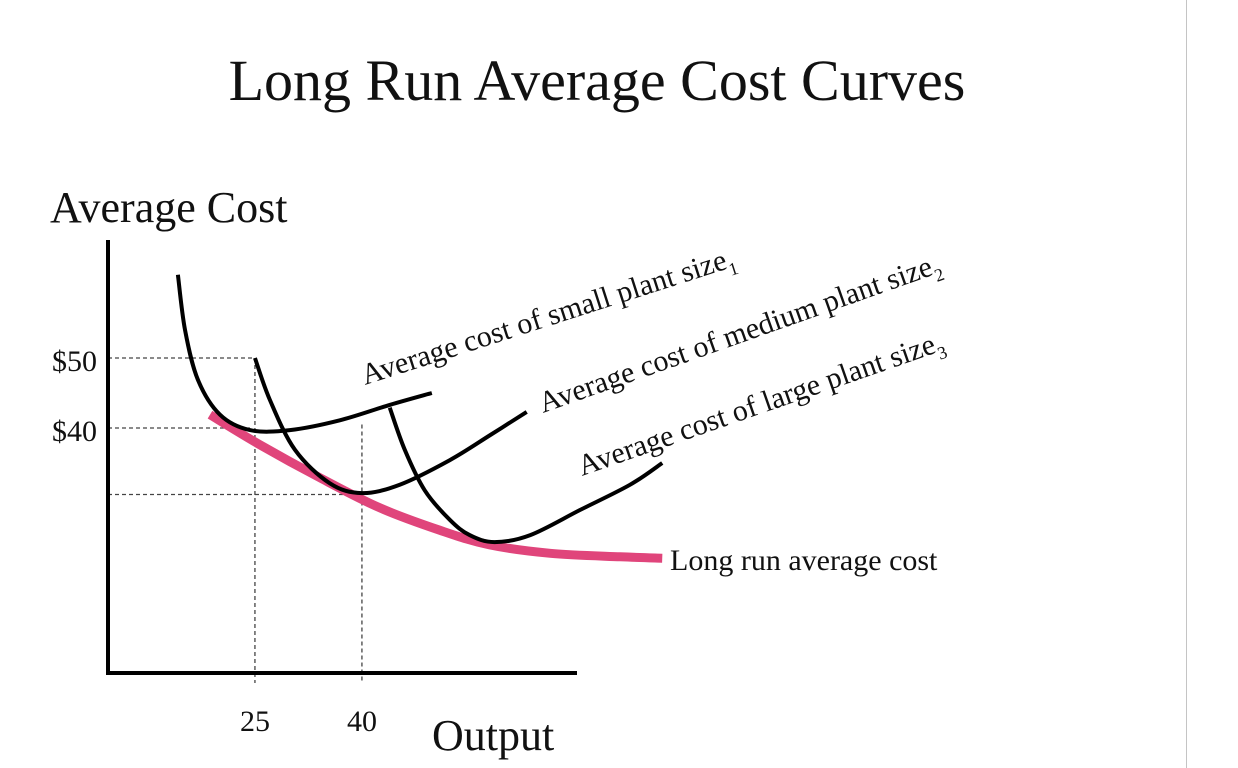 The width and height of the screenshot is (1238, 768). I want to click on small-plant-curve, so click(304, 354).